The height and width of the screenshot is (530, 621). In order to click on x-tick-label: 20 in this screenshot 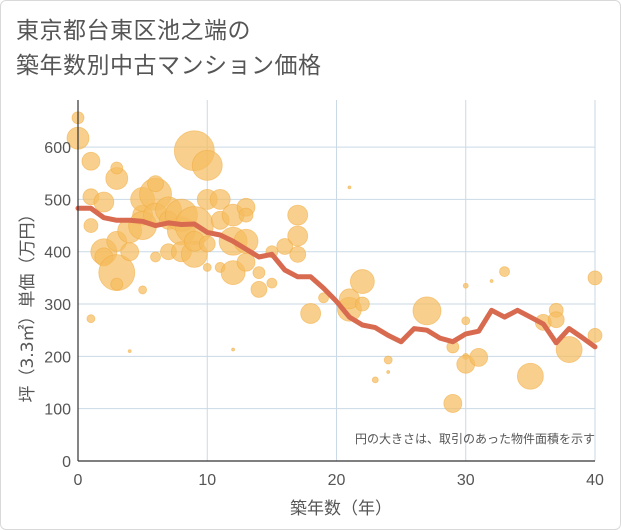, I will do `click(337, 480)`.